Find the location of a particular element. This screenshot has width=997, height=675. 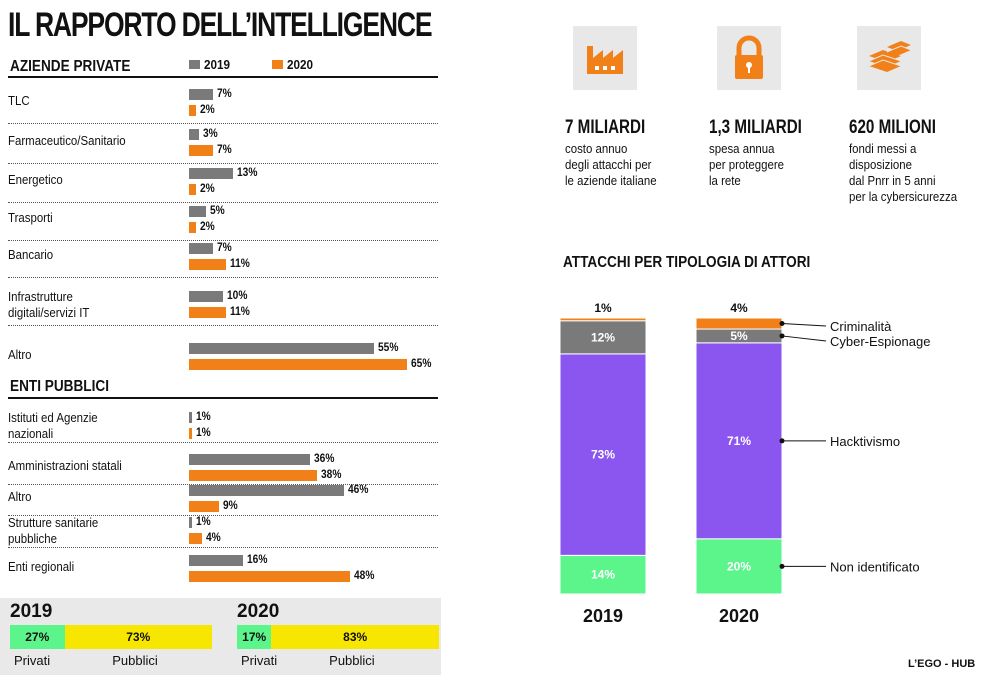

page-title: IL RAPPORTO DELL’INTELLIGENCE is located at coordinates (220, 25).